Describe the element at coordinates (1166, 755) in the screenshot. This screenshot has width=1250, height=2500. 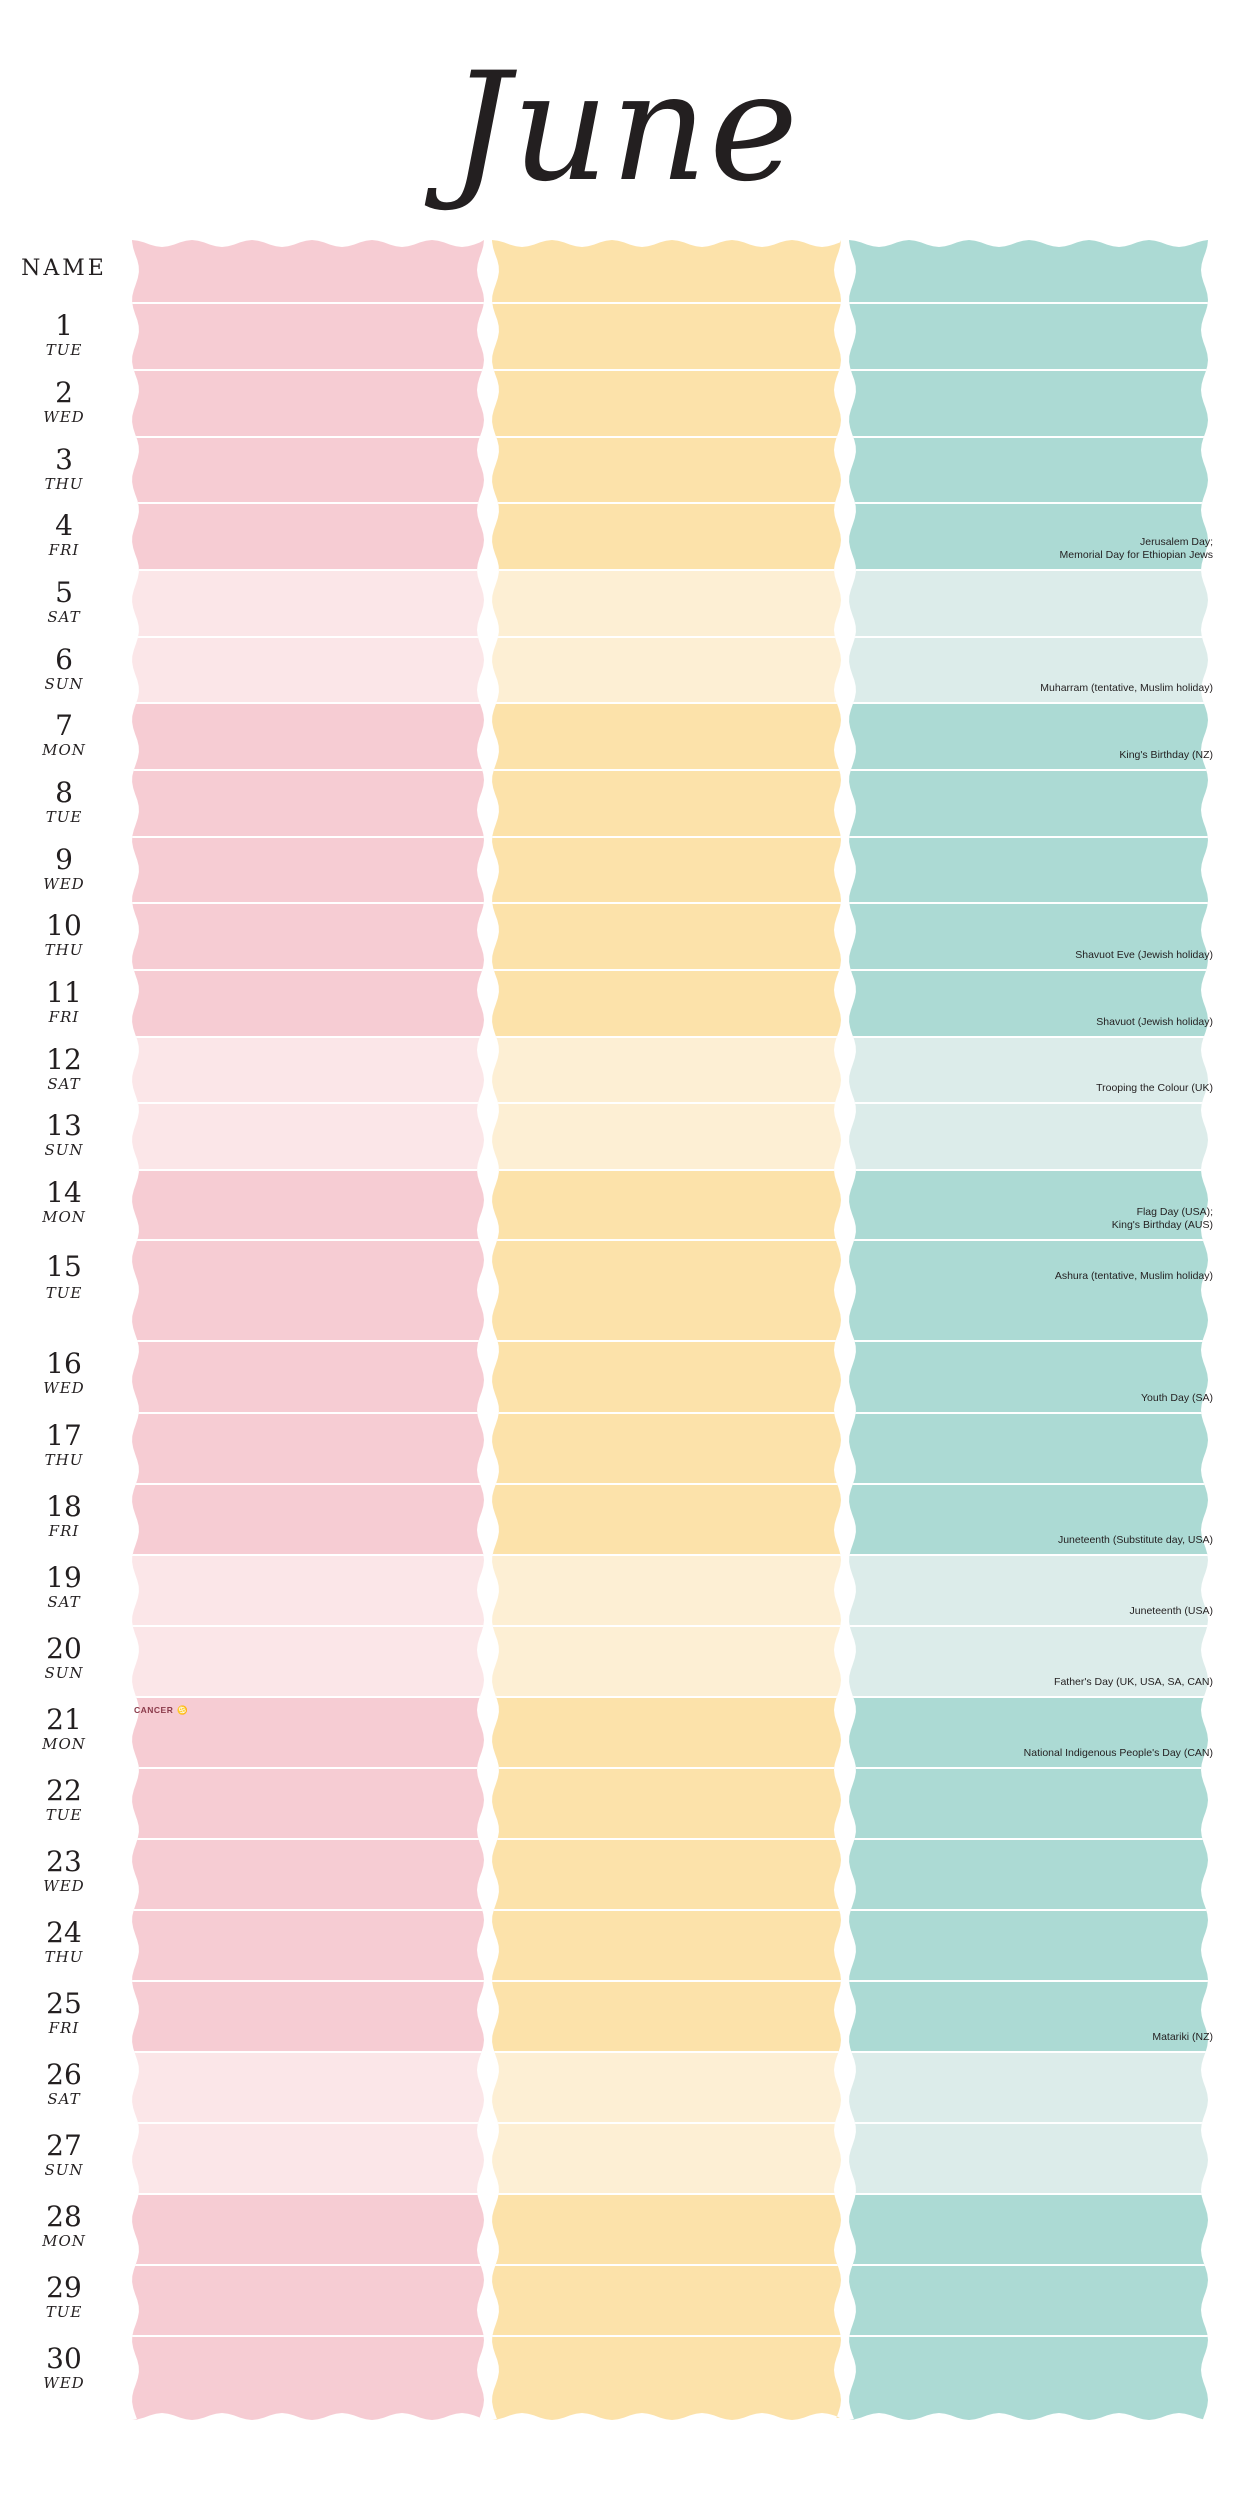
I see `holiday-note: King's Birthday (NZ)` at that location.